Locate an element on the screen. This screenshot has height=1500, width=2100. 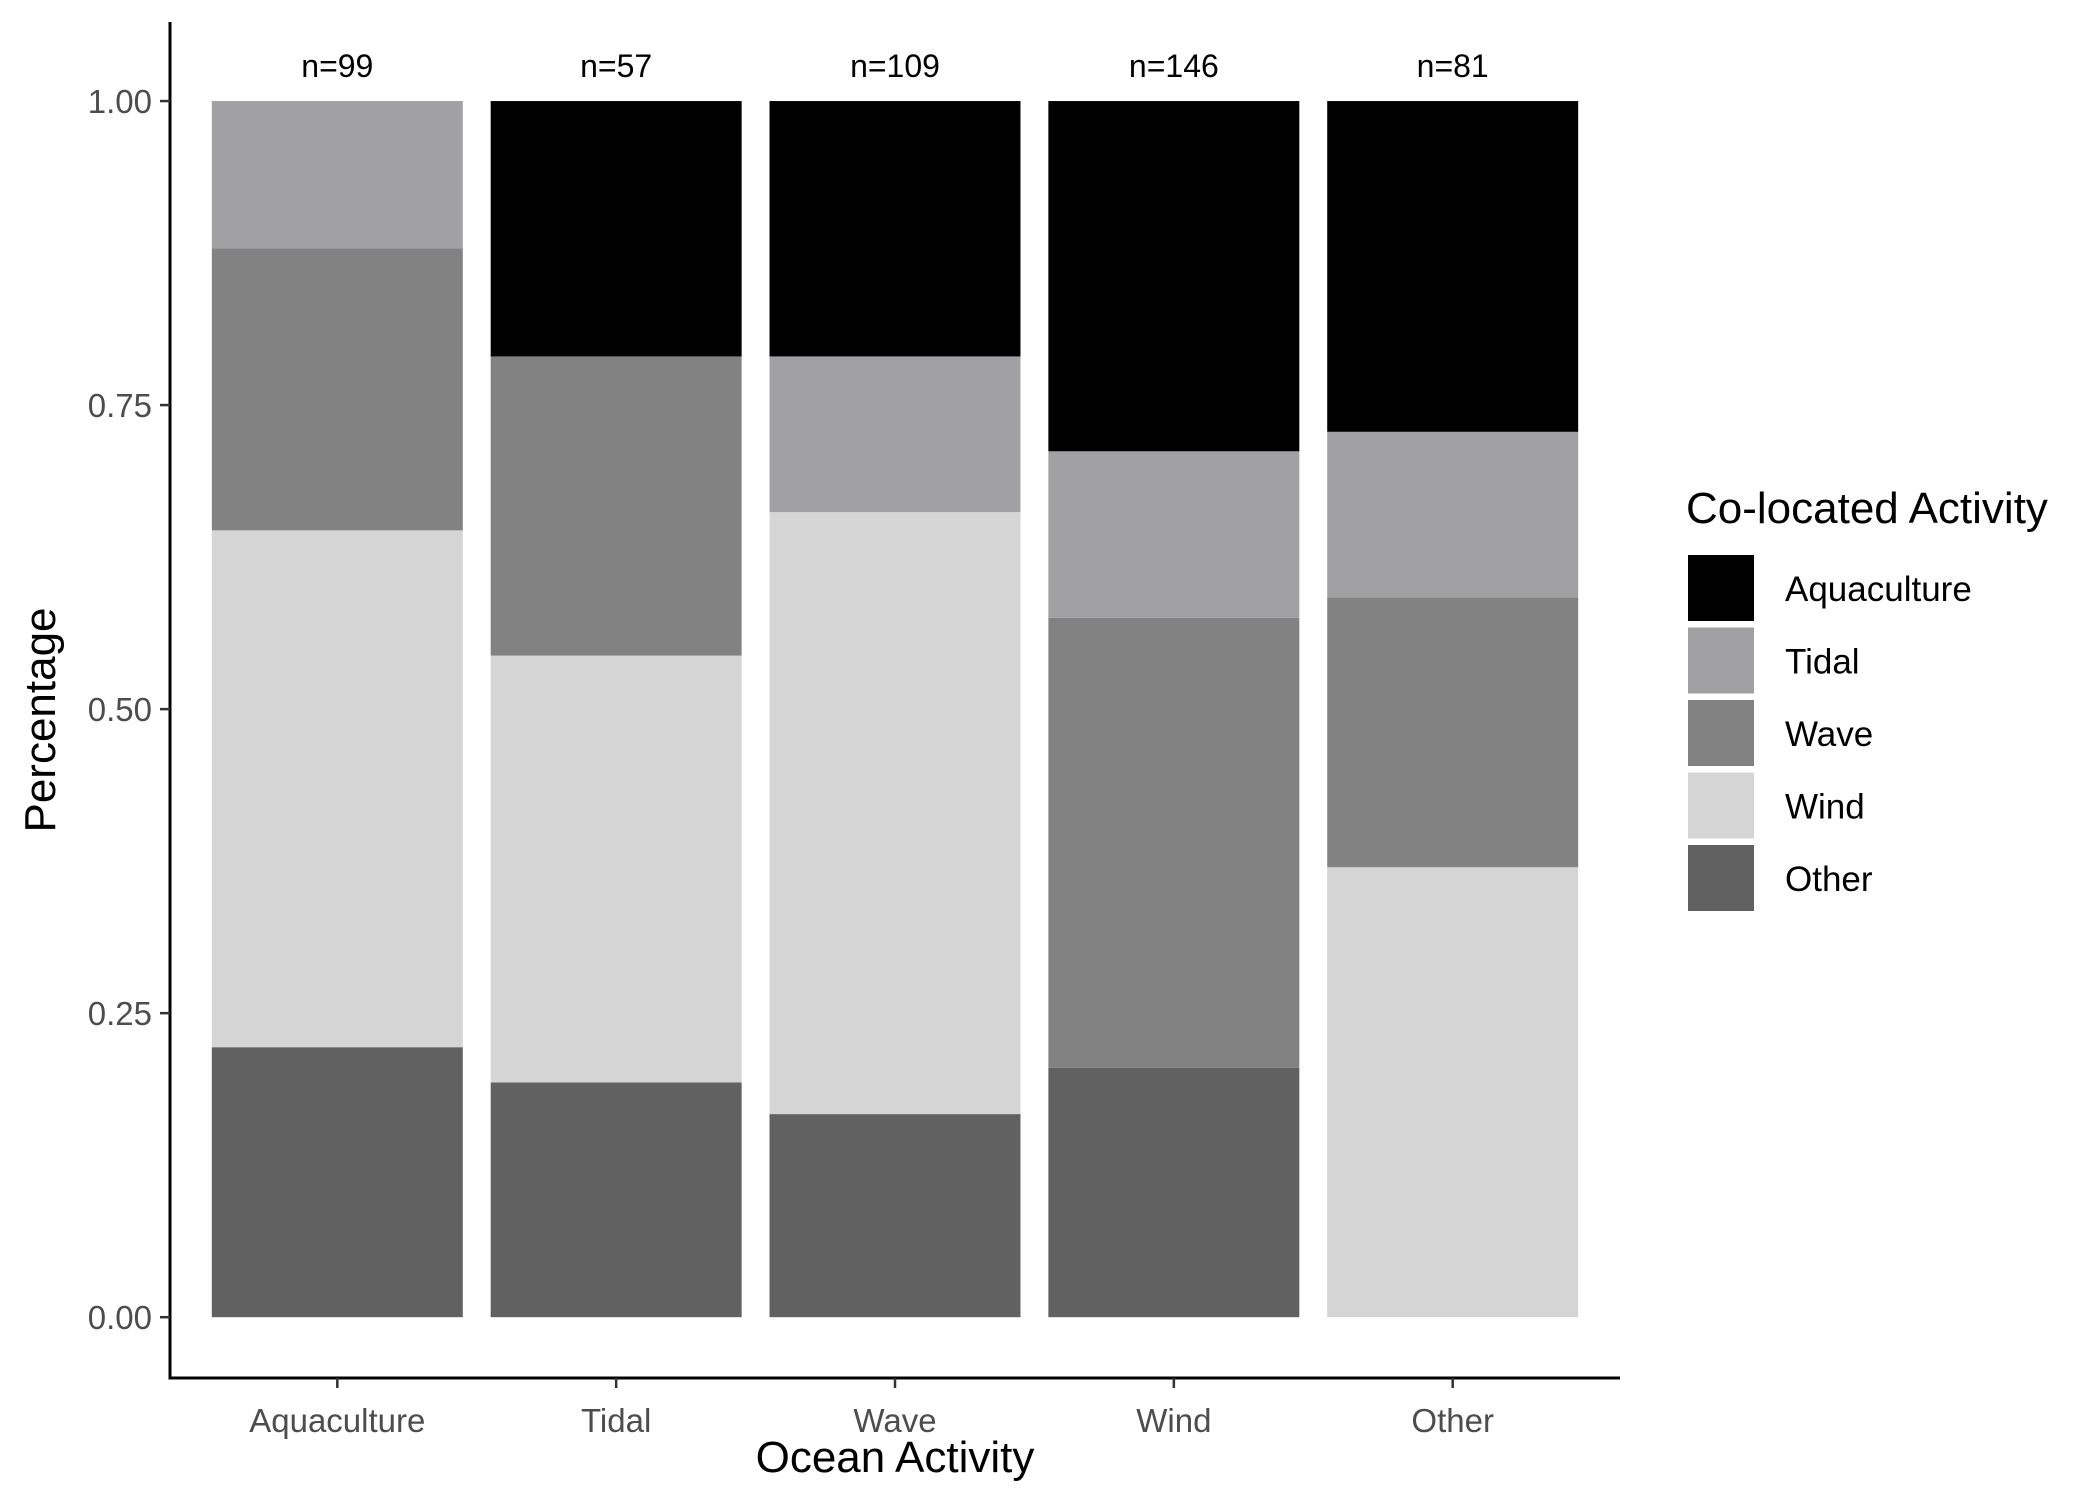
bar-wave-aquaculture is located at coordinates (895, 229).